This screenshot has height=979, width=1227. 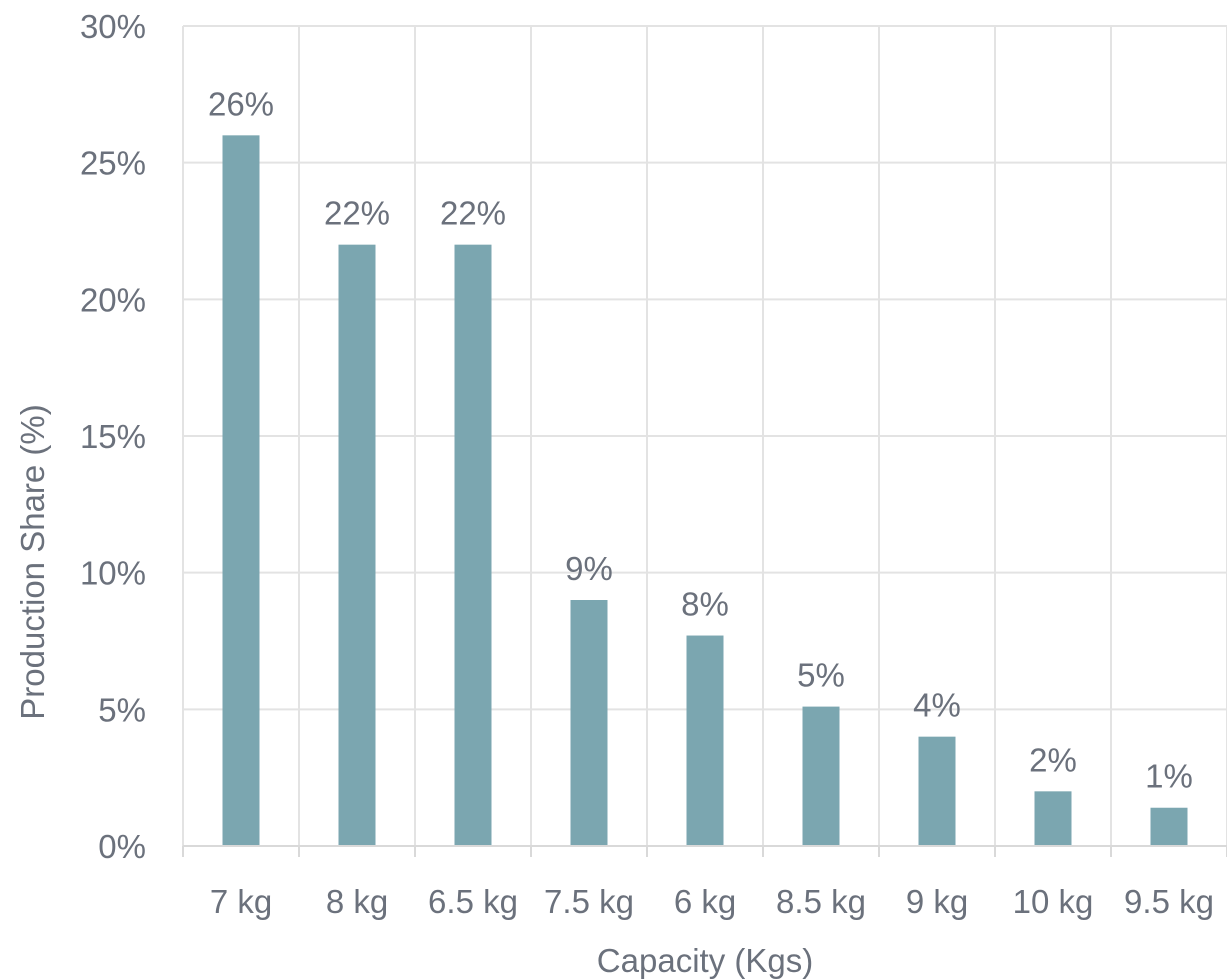 What do you see at coordinates (937, 705) in the screenshot?
I see `data-label: 4%` at bounding box center [937, 705].